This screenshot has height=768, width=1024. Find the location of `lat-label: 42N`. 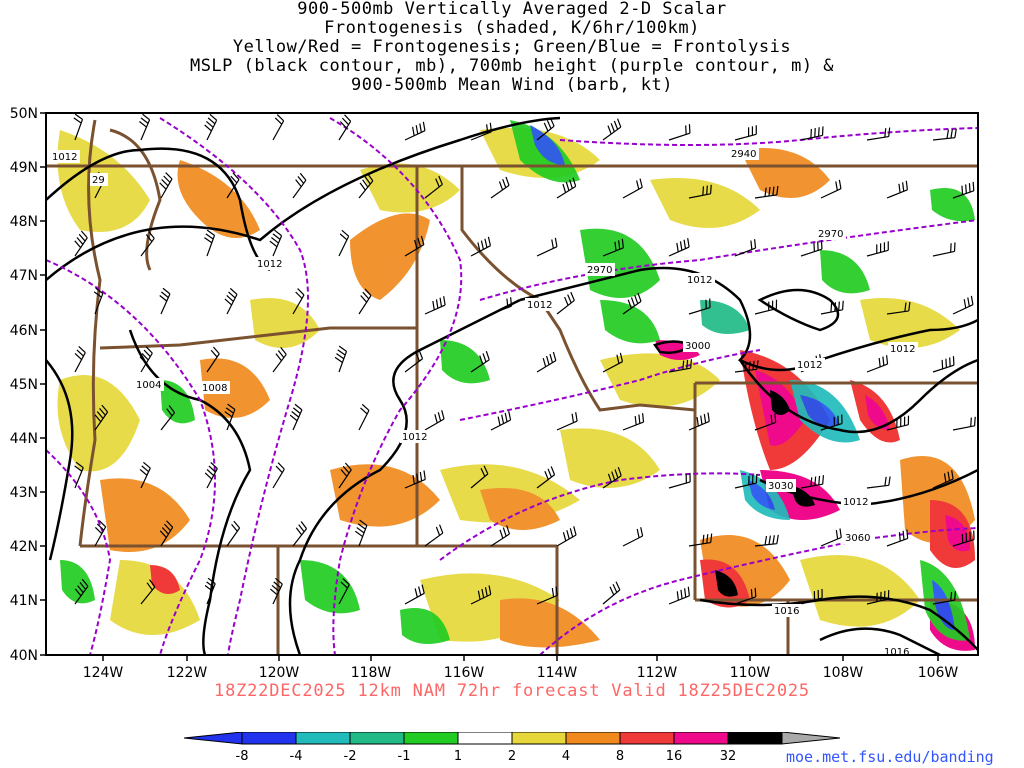

lat-label: 42N is located at coordinates (24, 547).